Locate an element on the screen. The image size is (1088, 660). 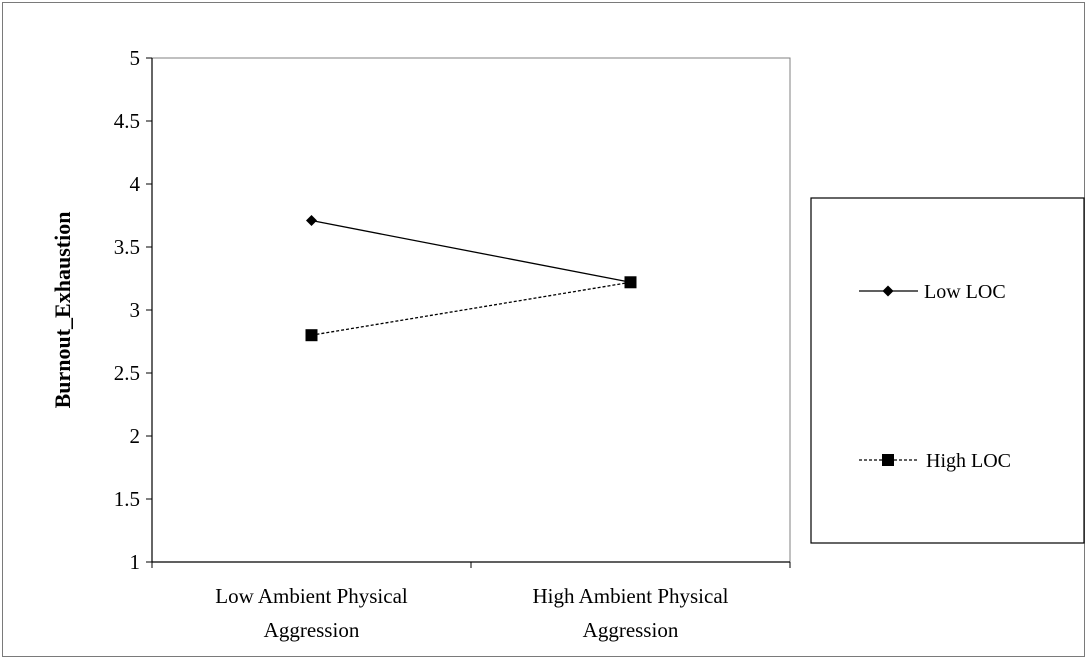
y-tick-label: 2.5 is located at coordinates (127, 373).